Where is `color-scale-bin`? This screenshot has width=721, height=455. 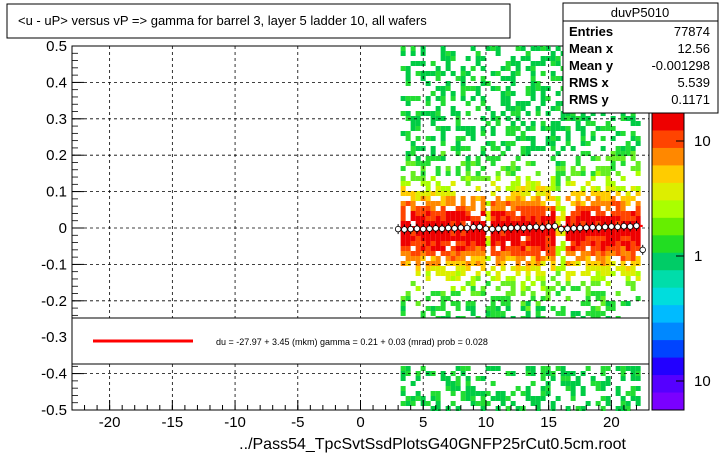 color-scale-bin is located at coordinates (668, 384).